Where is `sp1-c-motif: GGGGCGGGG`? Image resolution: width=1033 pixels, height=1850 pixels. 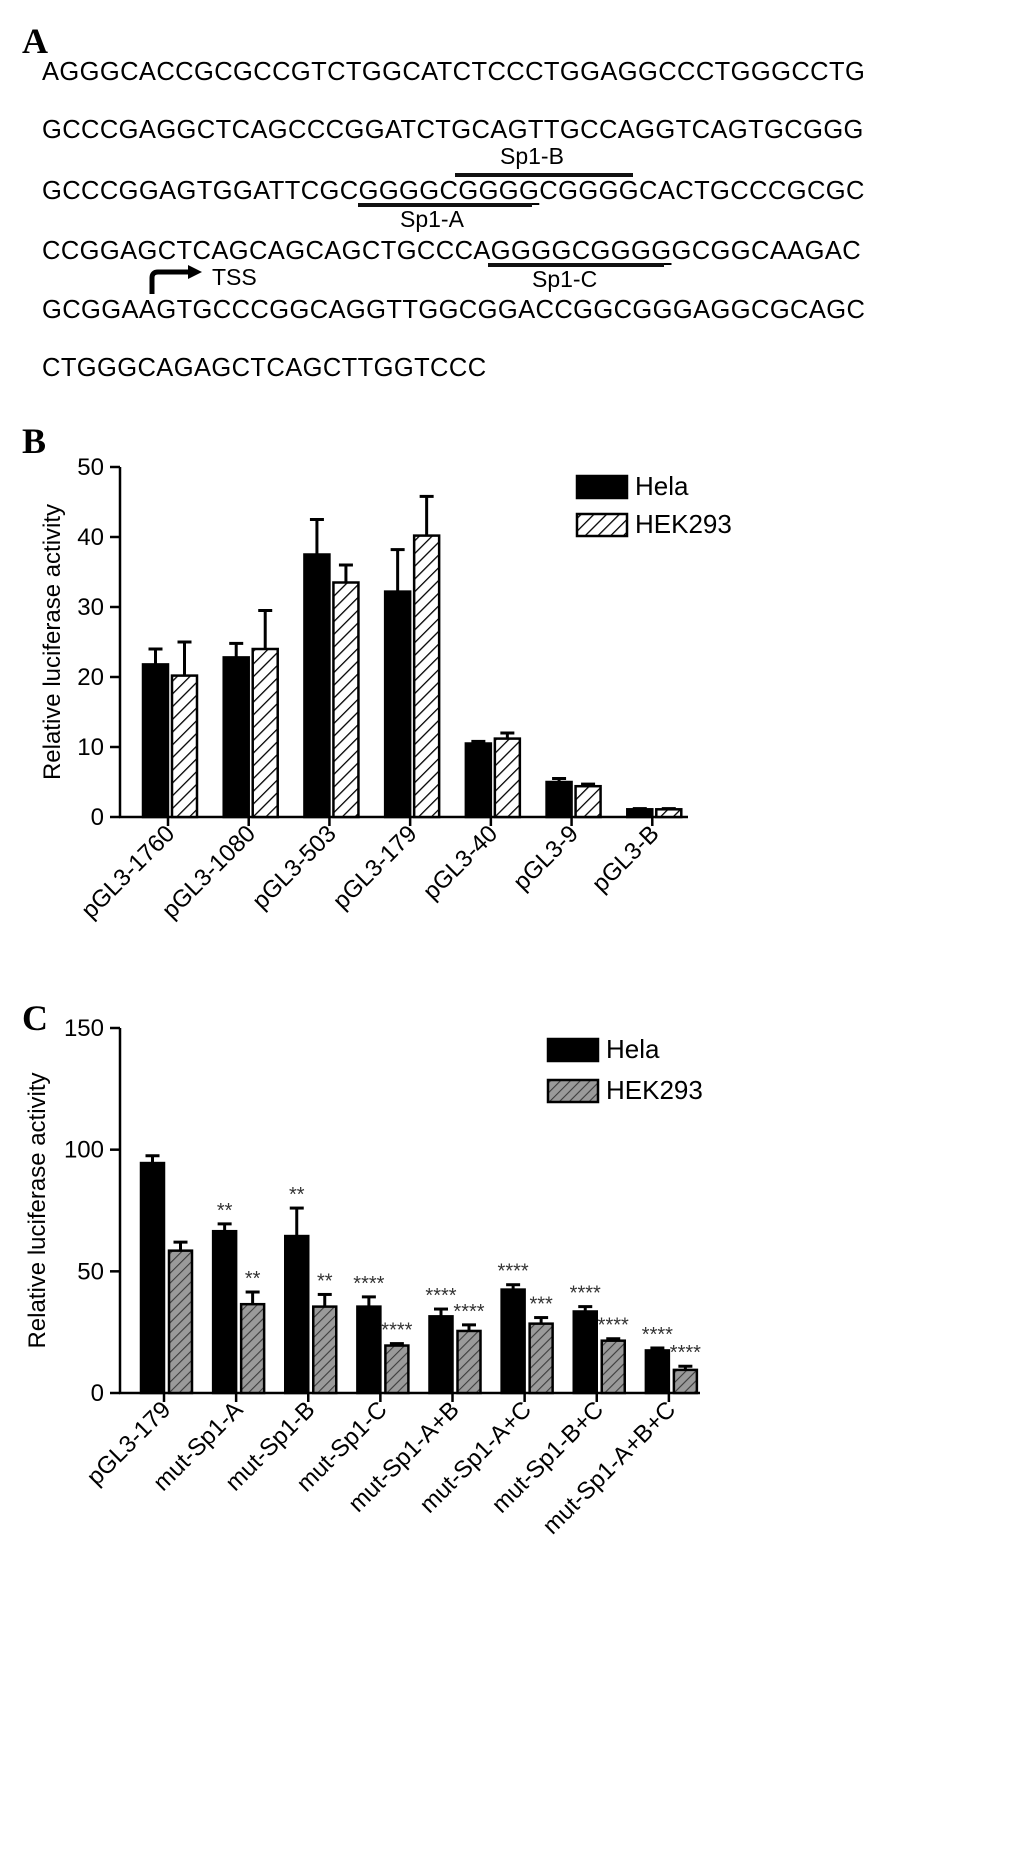
sp1-c-motif: GGGGCGGGG is located at coordinates (581, 251).